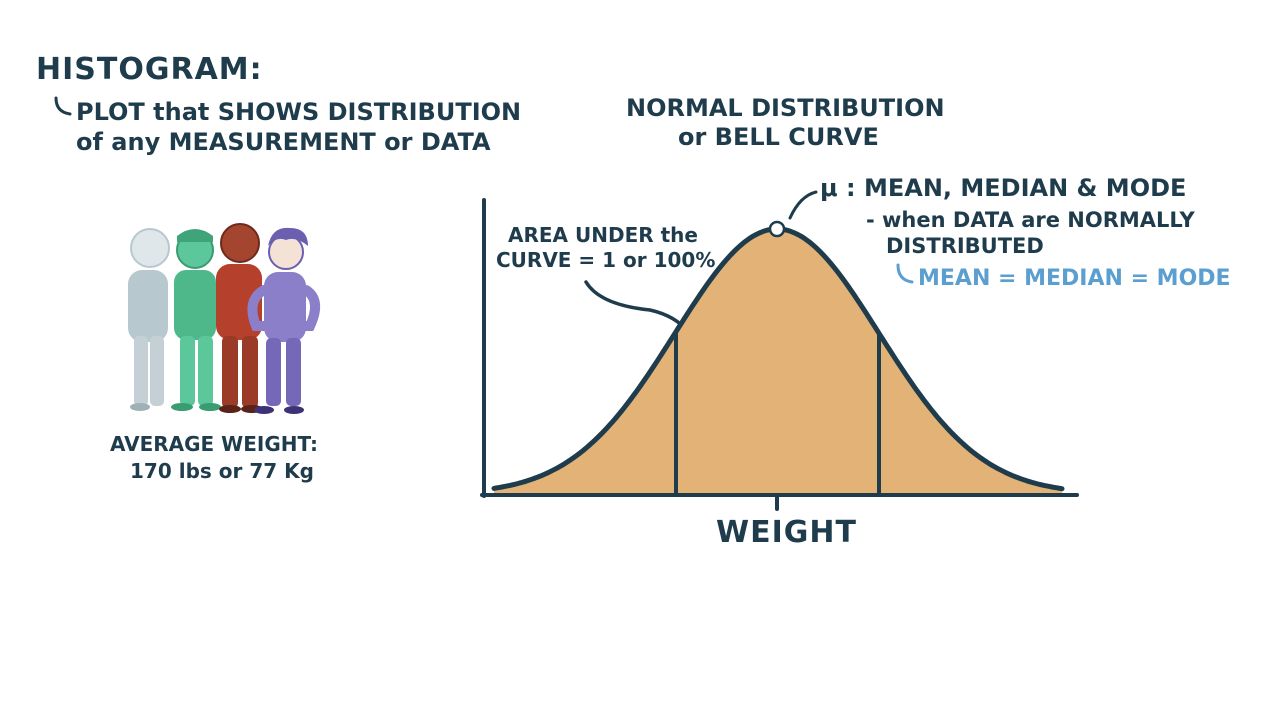 This screenshot has width=1280, height=720. I want to click on normal-condition-line2: DISTRIBUTED, so click(965, 246).